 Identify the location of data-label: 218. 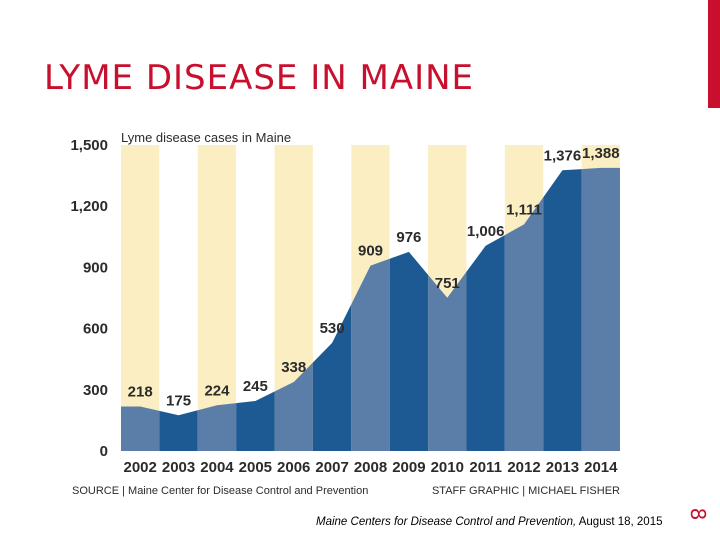
(140, 392).